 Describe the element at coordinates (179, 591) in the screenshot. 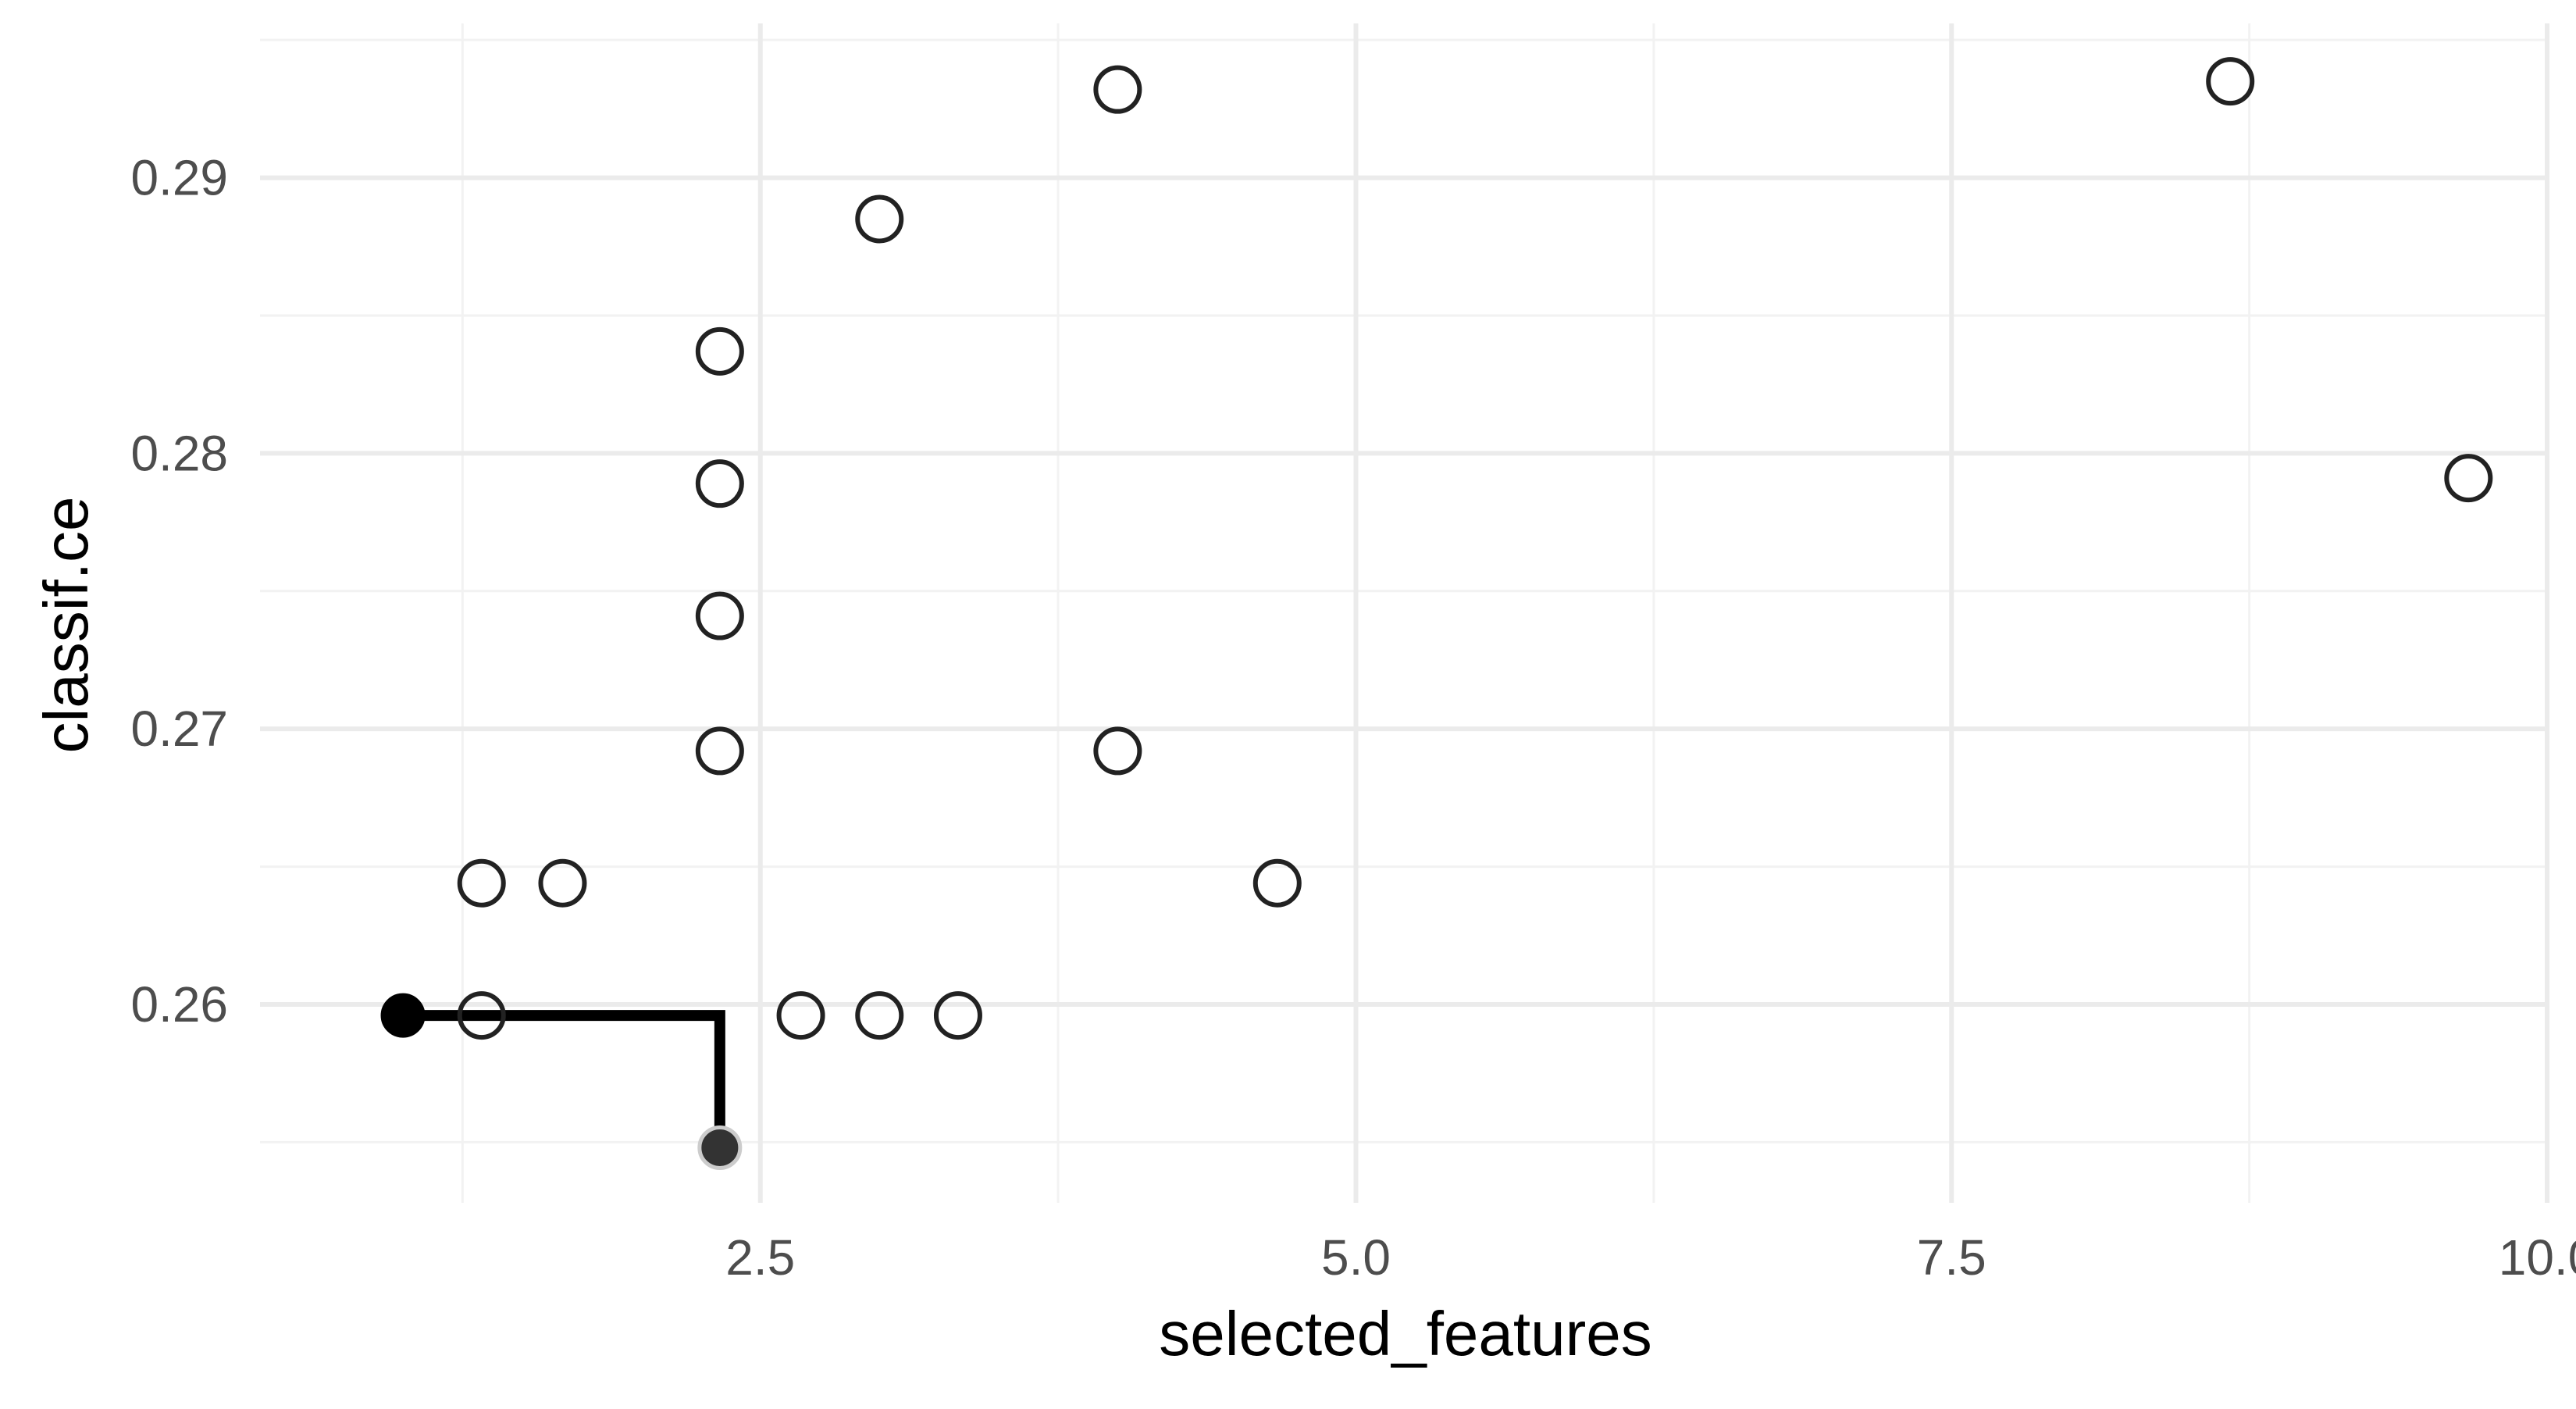

I see `y-axis-ticks: 0.26 0.27 0.28 0.29` at that location.